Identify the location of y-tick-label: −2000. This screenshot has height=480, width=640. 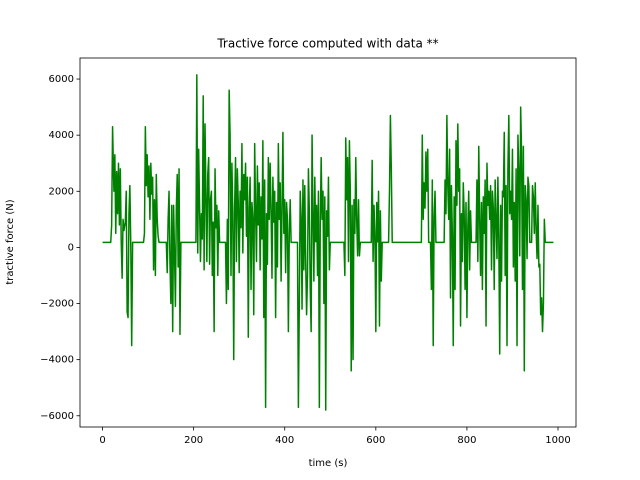
(57, 304).